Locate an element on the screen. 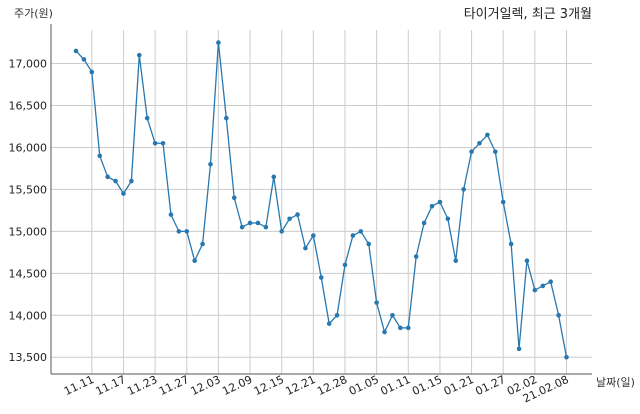  y-axis-label: 주가(원) is located at coordinates (33, 13).